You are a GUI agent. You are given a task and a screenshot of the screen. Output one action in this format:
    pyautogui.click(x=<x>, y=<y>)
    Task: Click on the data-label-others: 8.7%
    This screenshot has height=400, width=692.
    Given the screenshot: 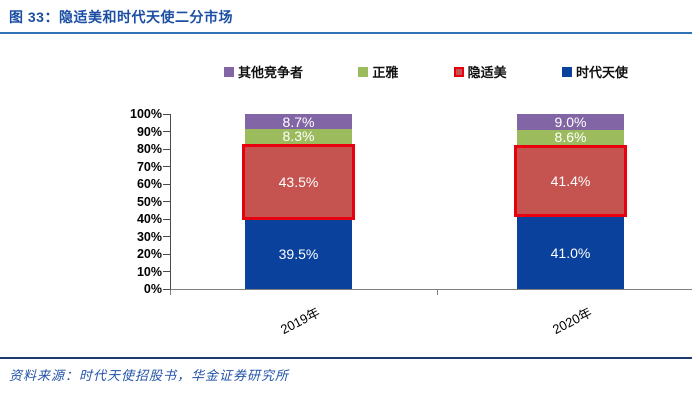 What is the action you would take?
    pyautogui.click(x=298, y=121)
    